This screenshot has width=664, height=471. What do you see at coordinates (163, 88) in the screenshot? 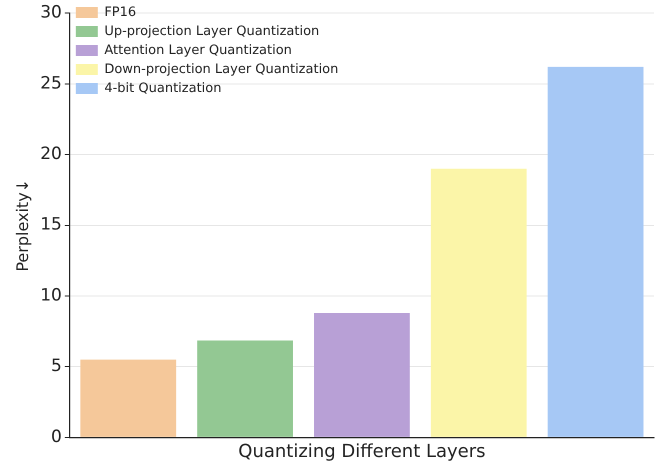
I see `legend-label: 4-bit Quantization` at bounding box center [163, 88].